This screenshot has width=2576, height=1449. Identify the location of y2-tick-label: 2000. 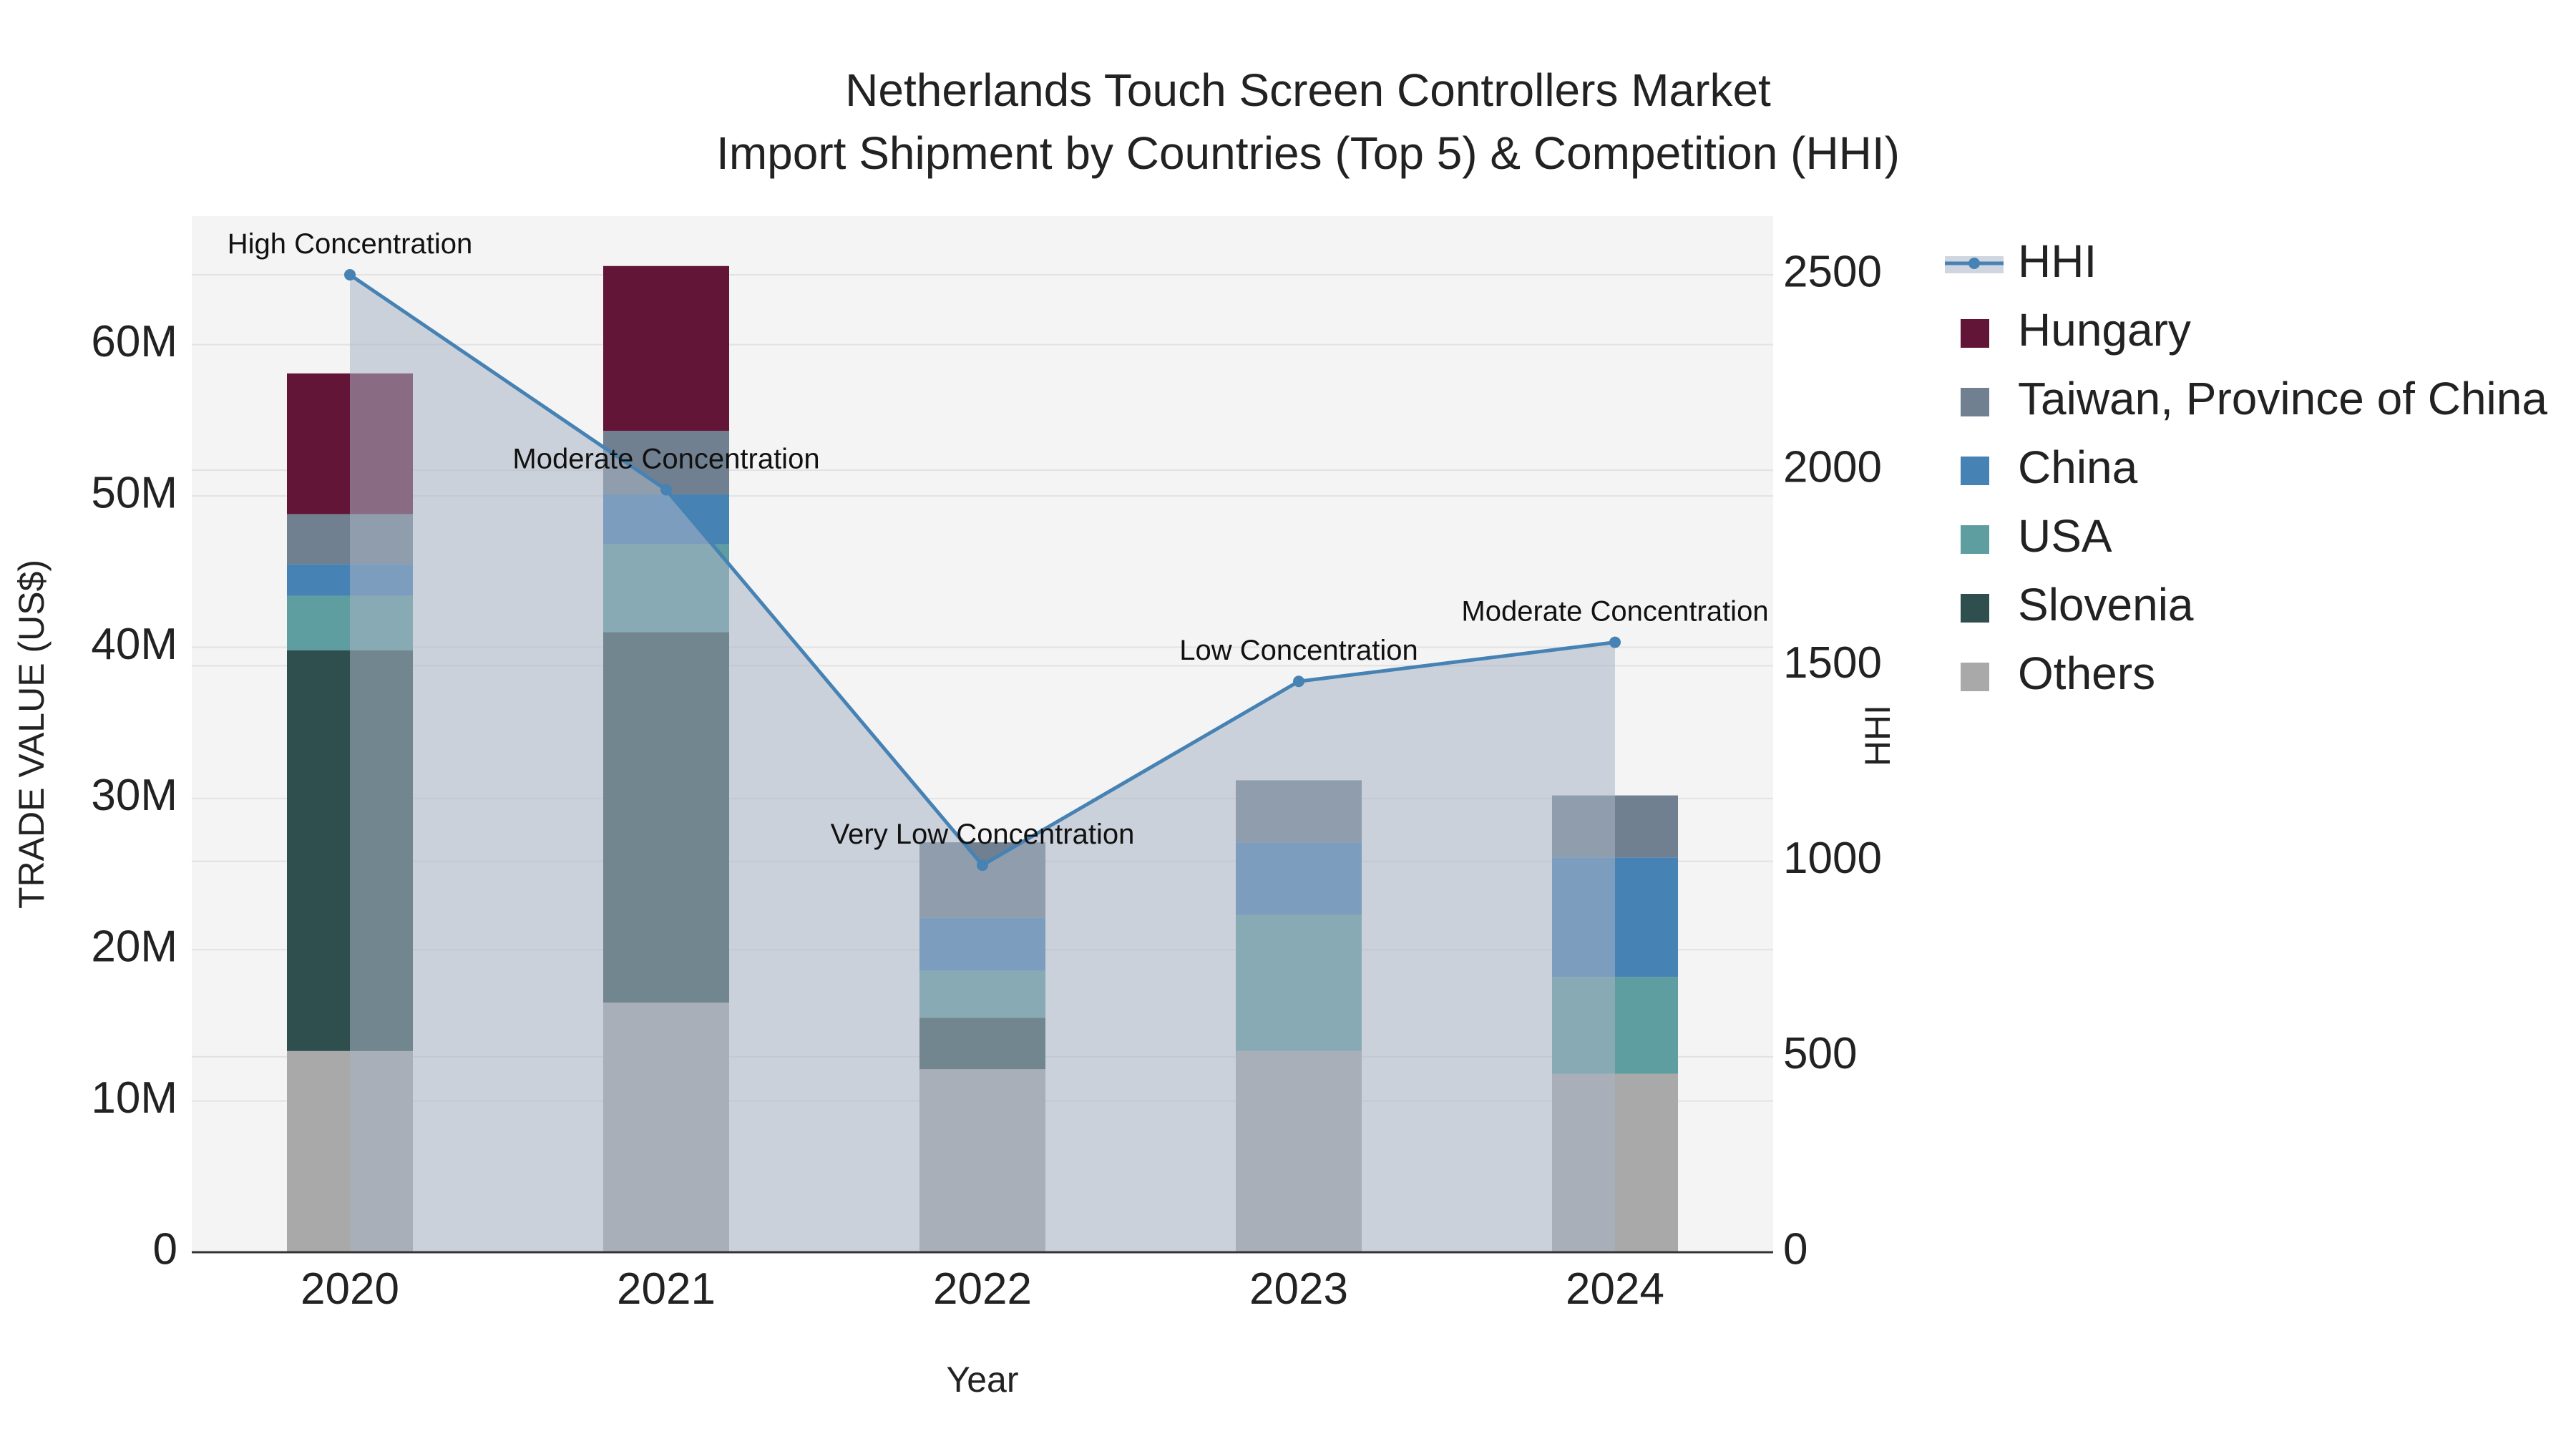
(1832, 467).